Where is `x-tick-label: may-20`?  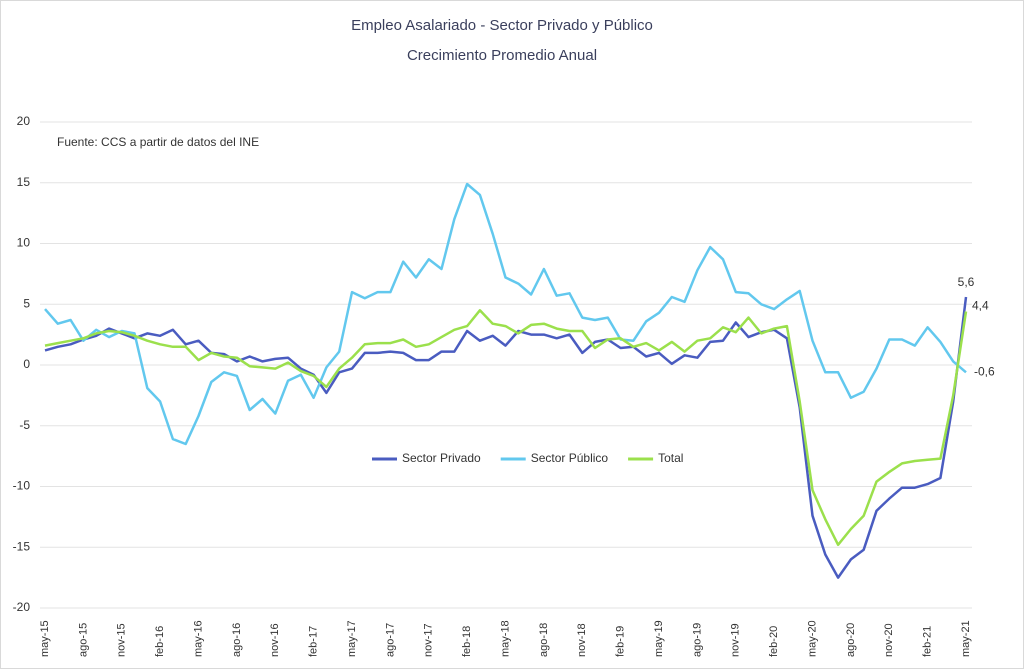
x-tick-label: may-20 is located at coordinates (812, 638).